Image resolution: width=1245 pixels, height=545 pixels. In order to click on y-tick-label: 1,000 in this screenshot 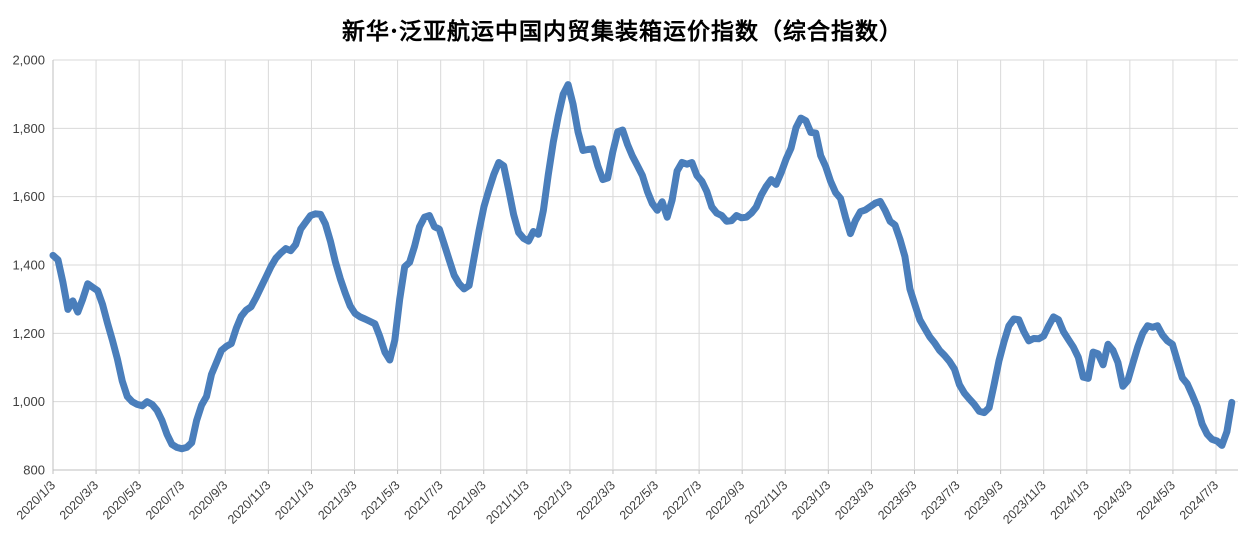, I will do `click(28, 401)`.